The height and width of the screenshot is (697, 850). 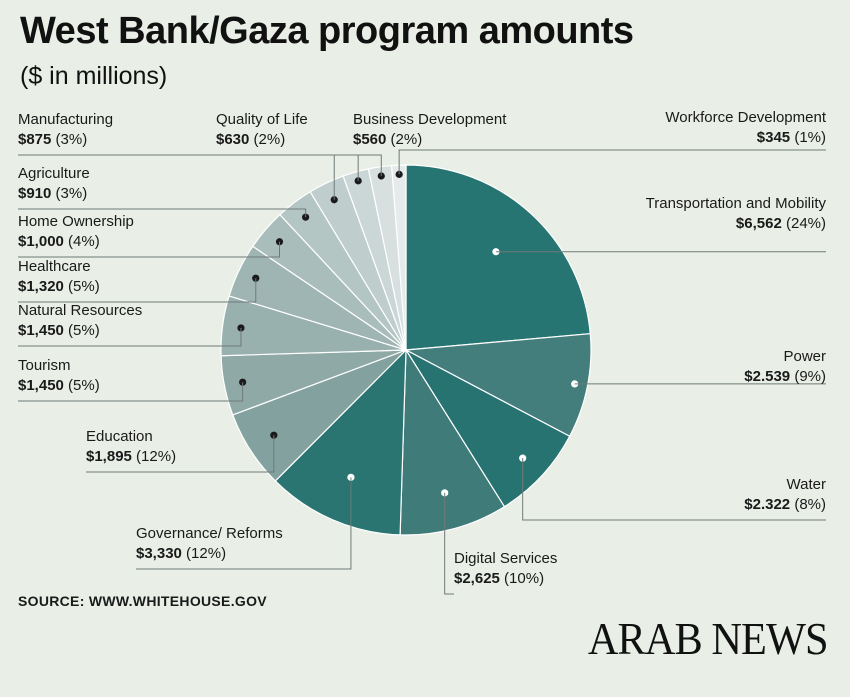 I want to click on pie-slice-digital-services, so click(x=452, y=442).